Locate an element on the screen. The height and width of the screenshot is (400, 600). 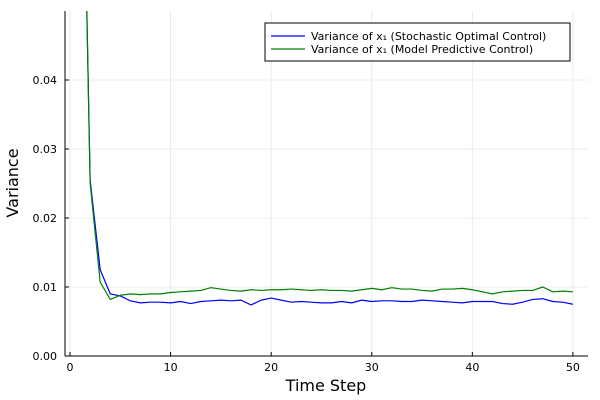
y-tick-label: 0.03 is located at coordinates (45, 149).